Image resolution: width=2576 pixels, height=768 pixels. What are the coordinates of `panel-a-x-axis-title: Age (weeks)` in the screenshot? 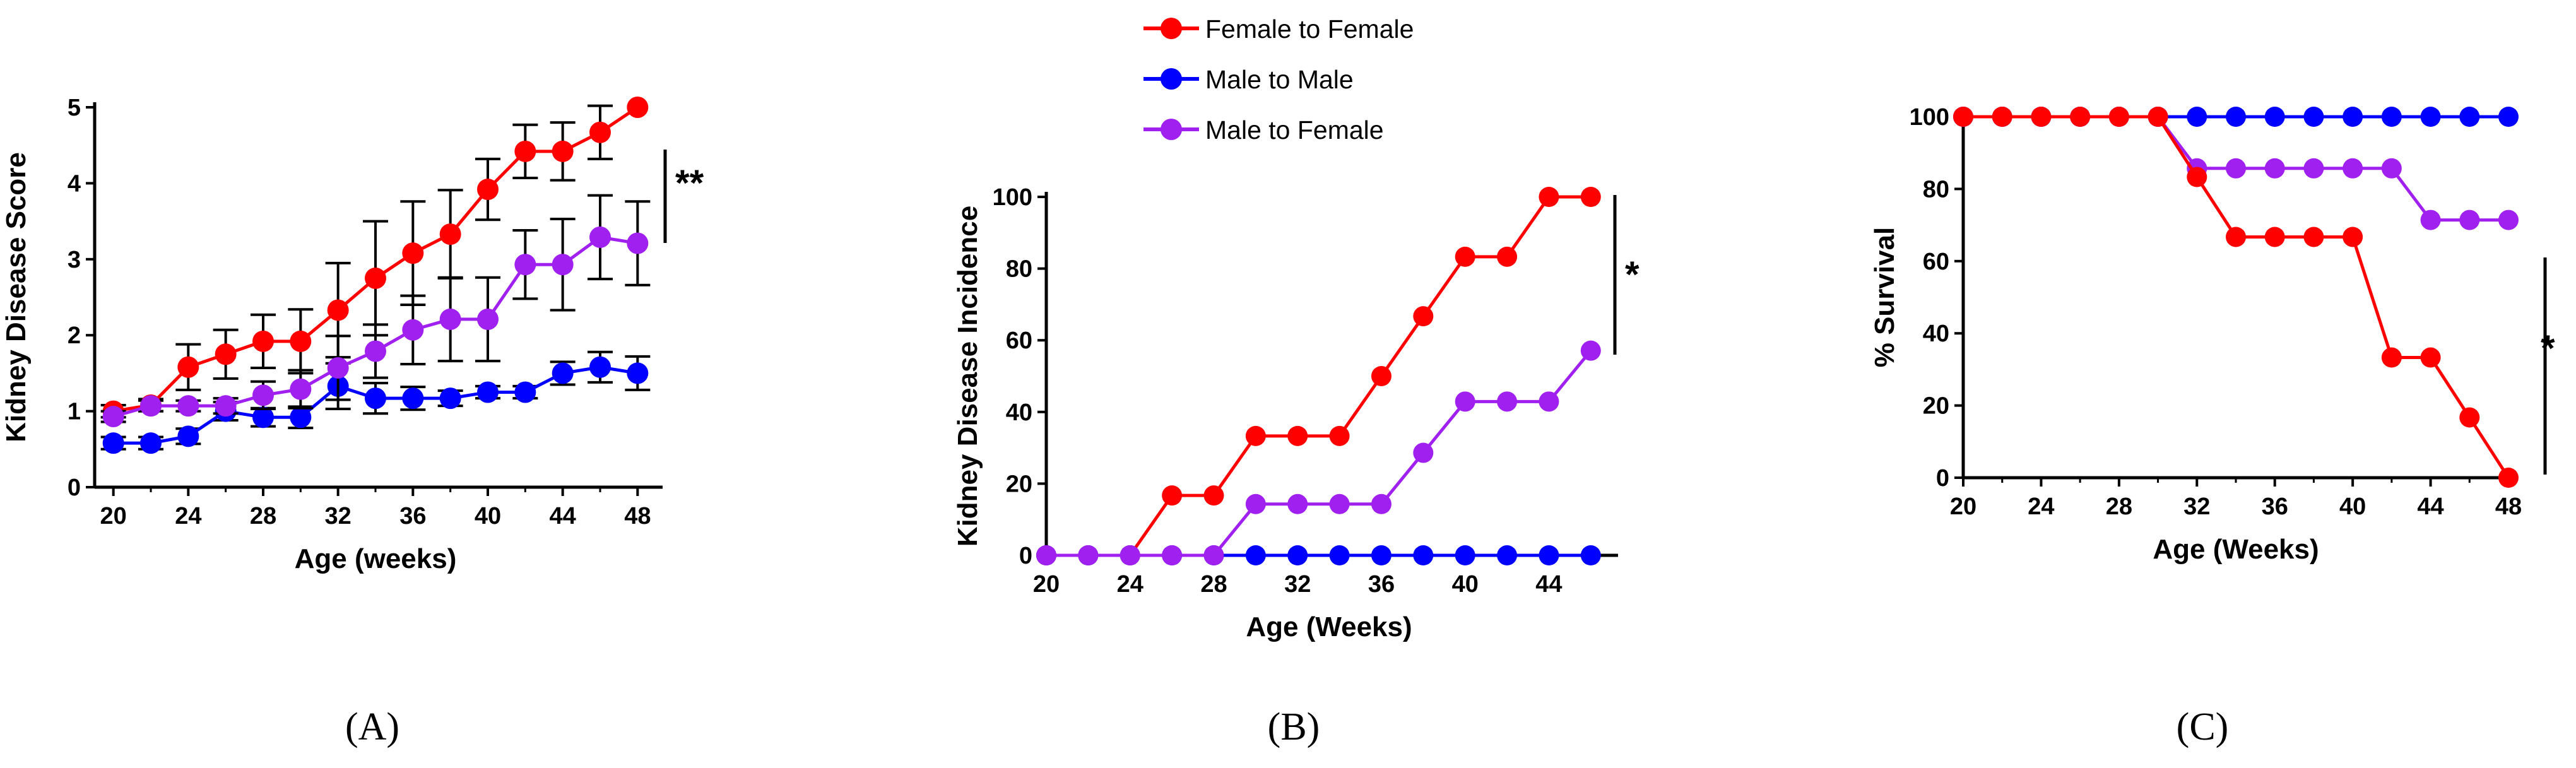 It's located at (376, 558).